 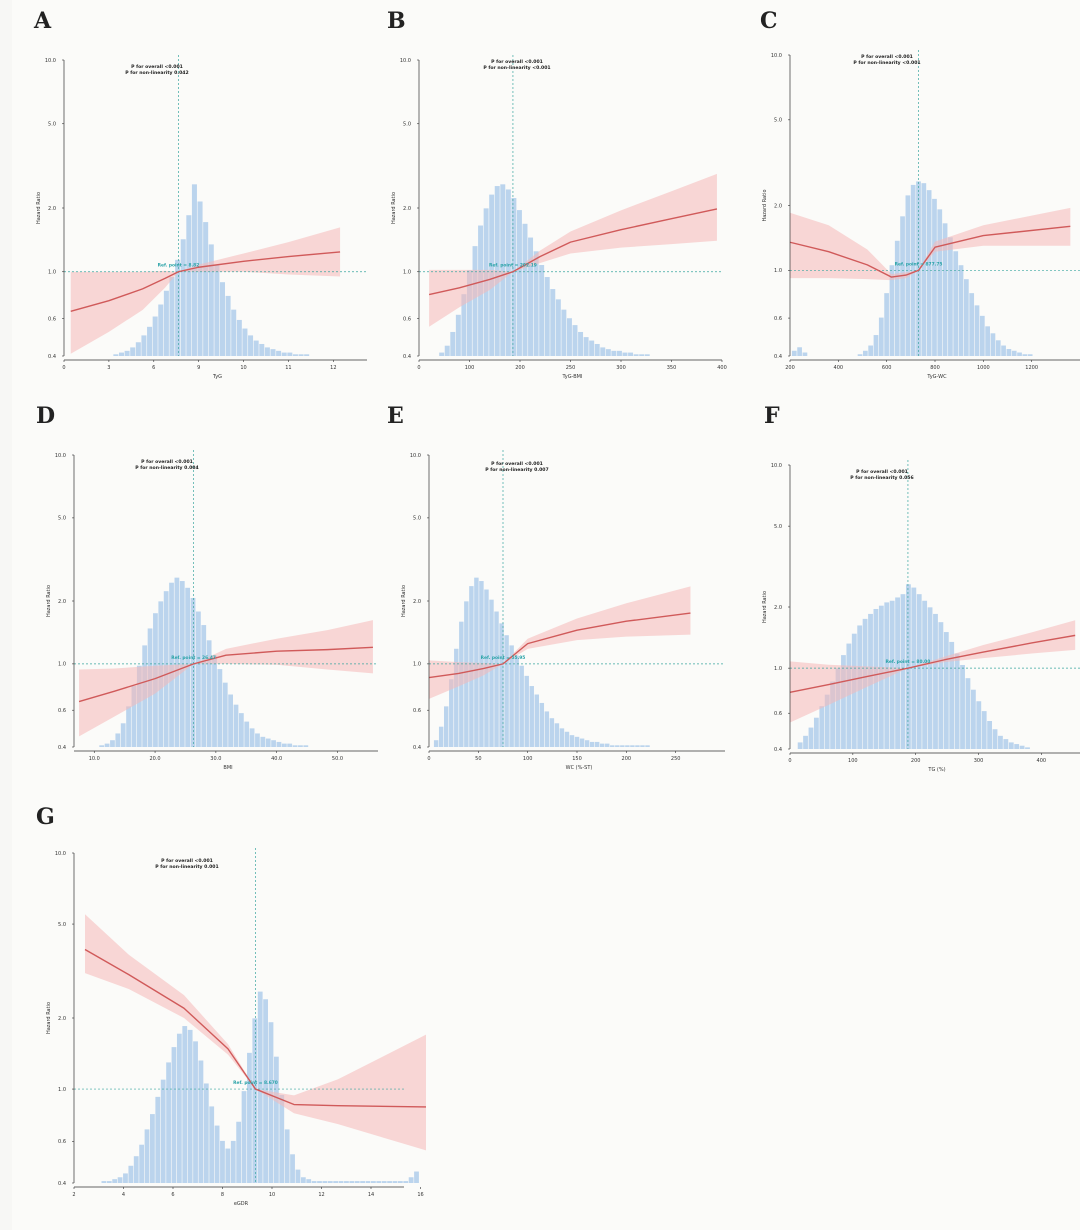 I want to click on p-nonlinear-text: P for non-linearity 0.001, so click(x=186, y=867).